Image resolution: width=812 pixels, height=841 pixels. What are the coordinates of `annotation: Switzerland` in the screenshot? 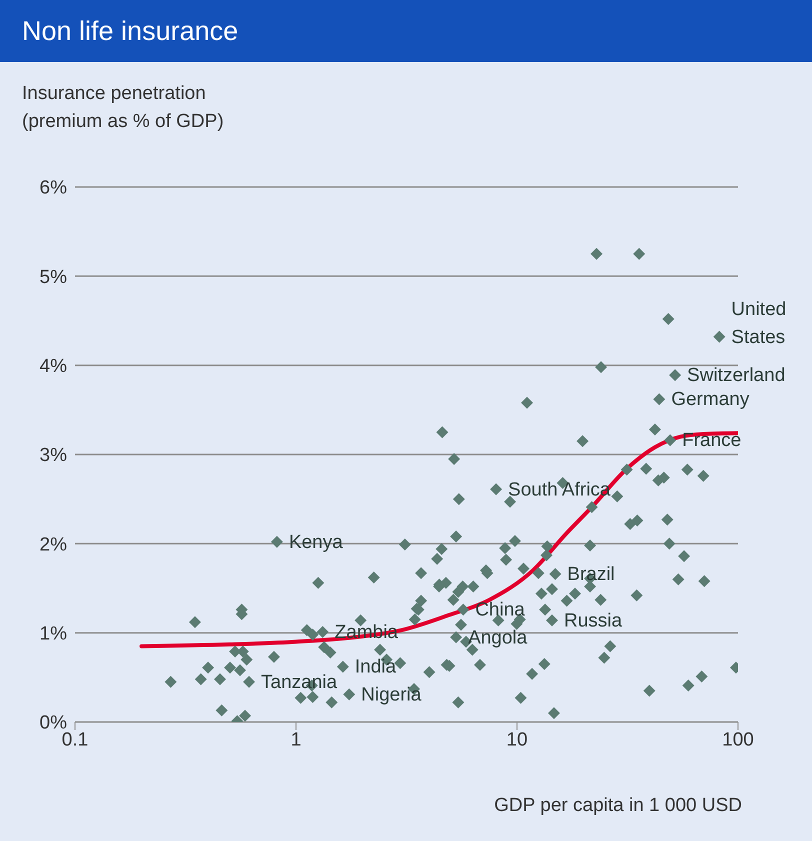 It's located at (736, 375).